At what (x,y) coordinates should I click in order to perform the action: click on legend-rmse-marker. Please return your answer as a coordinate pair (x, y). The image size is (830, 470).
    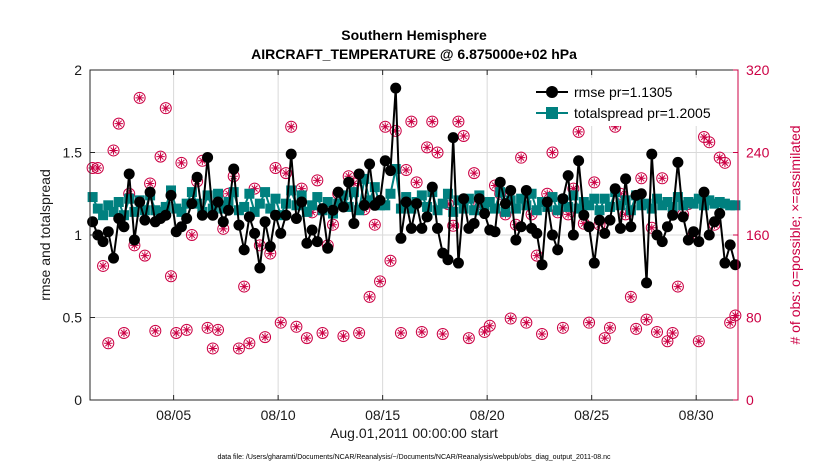
    Looking at the image, I should click on (552, 92).